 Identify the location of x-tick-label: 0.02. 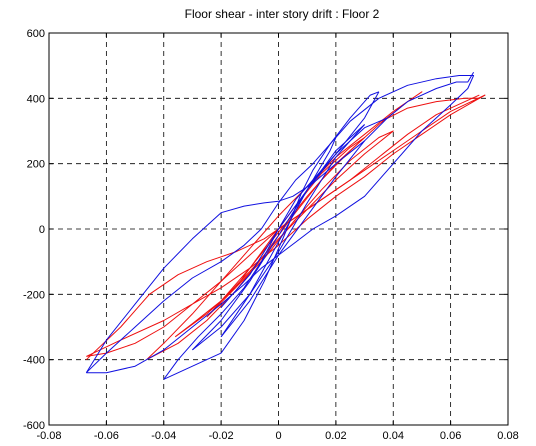
(335, 436).